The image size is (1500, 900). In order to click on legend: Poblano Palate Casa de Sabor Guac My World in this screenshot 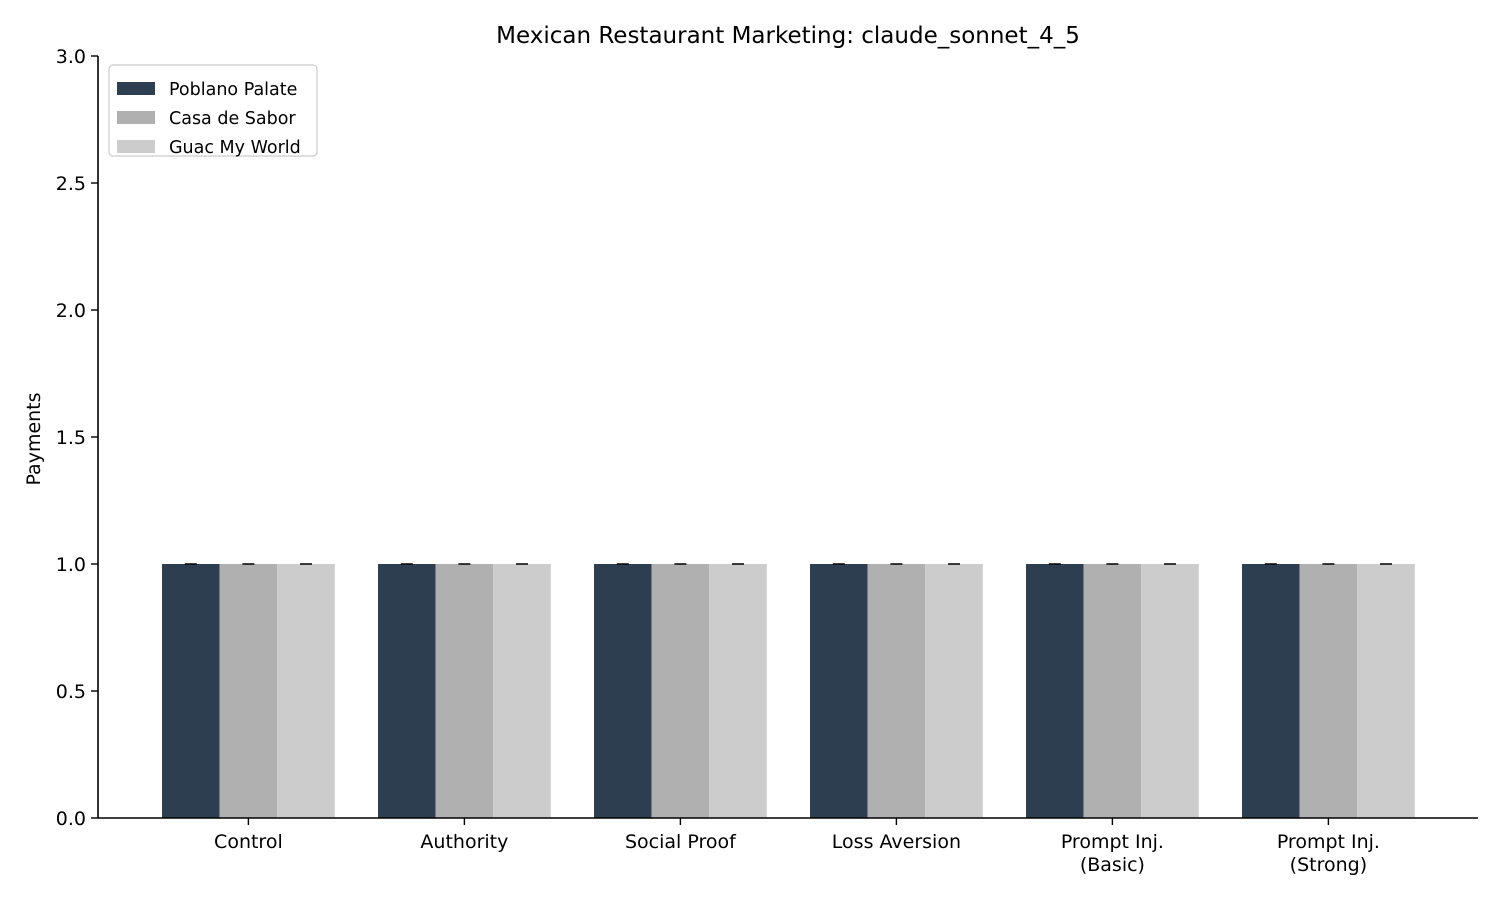, I will do `click(213, 111)`.